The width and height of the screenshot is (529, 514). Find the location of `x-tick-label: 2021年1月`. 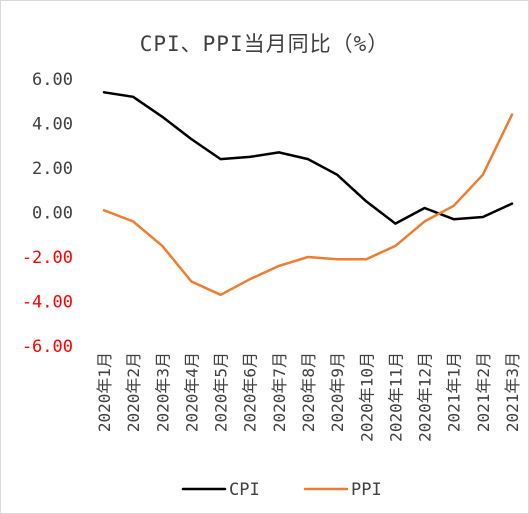

x-tick-label: 2021年1月 is located at coordinates (454, 392).